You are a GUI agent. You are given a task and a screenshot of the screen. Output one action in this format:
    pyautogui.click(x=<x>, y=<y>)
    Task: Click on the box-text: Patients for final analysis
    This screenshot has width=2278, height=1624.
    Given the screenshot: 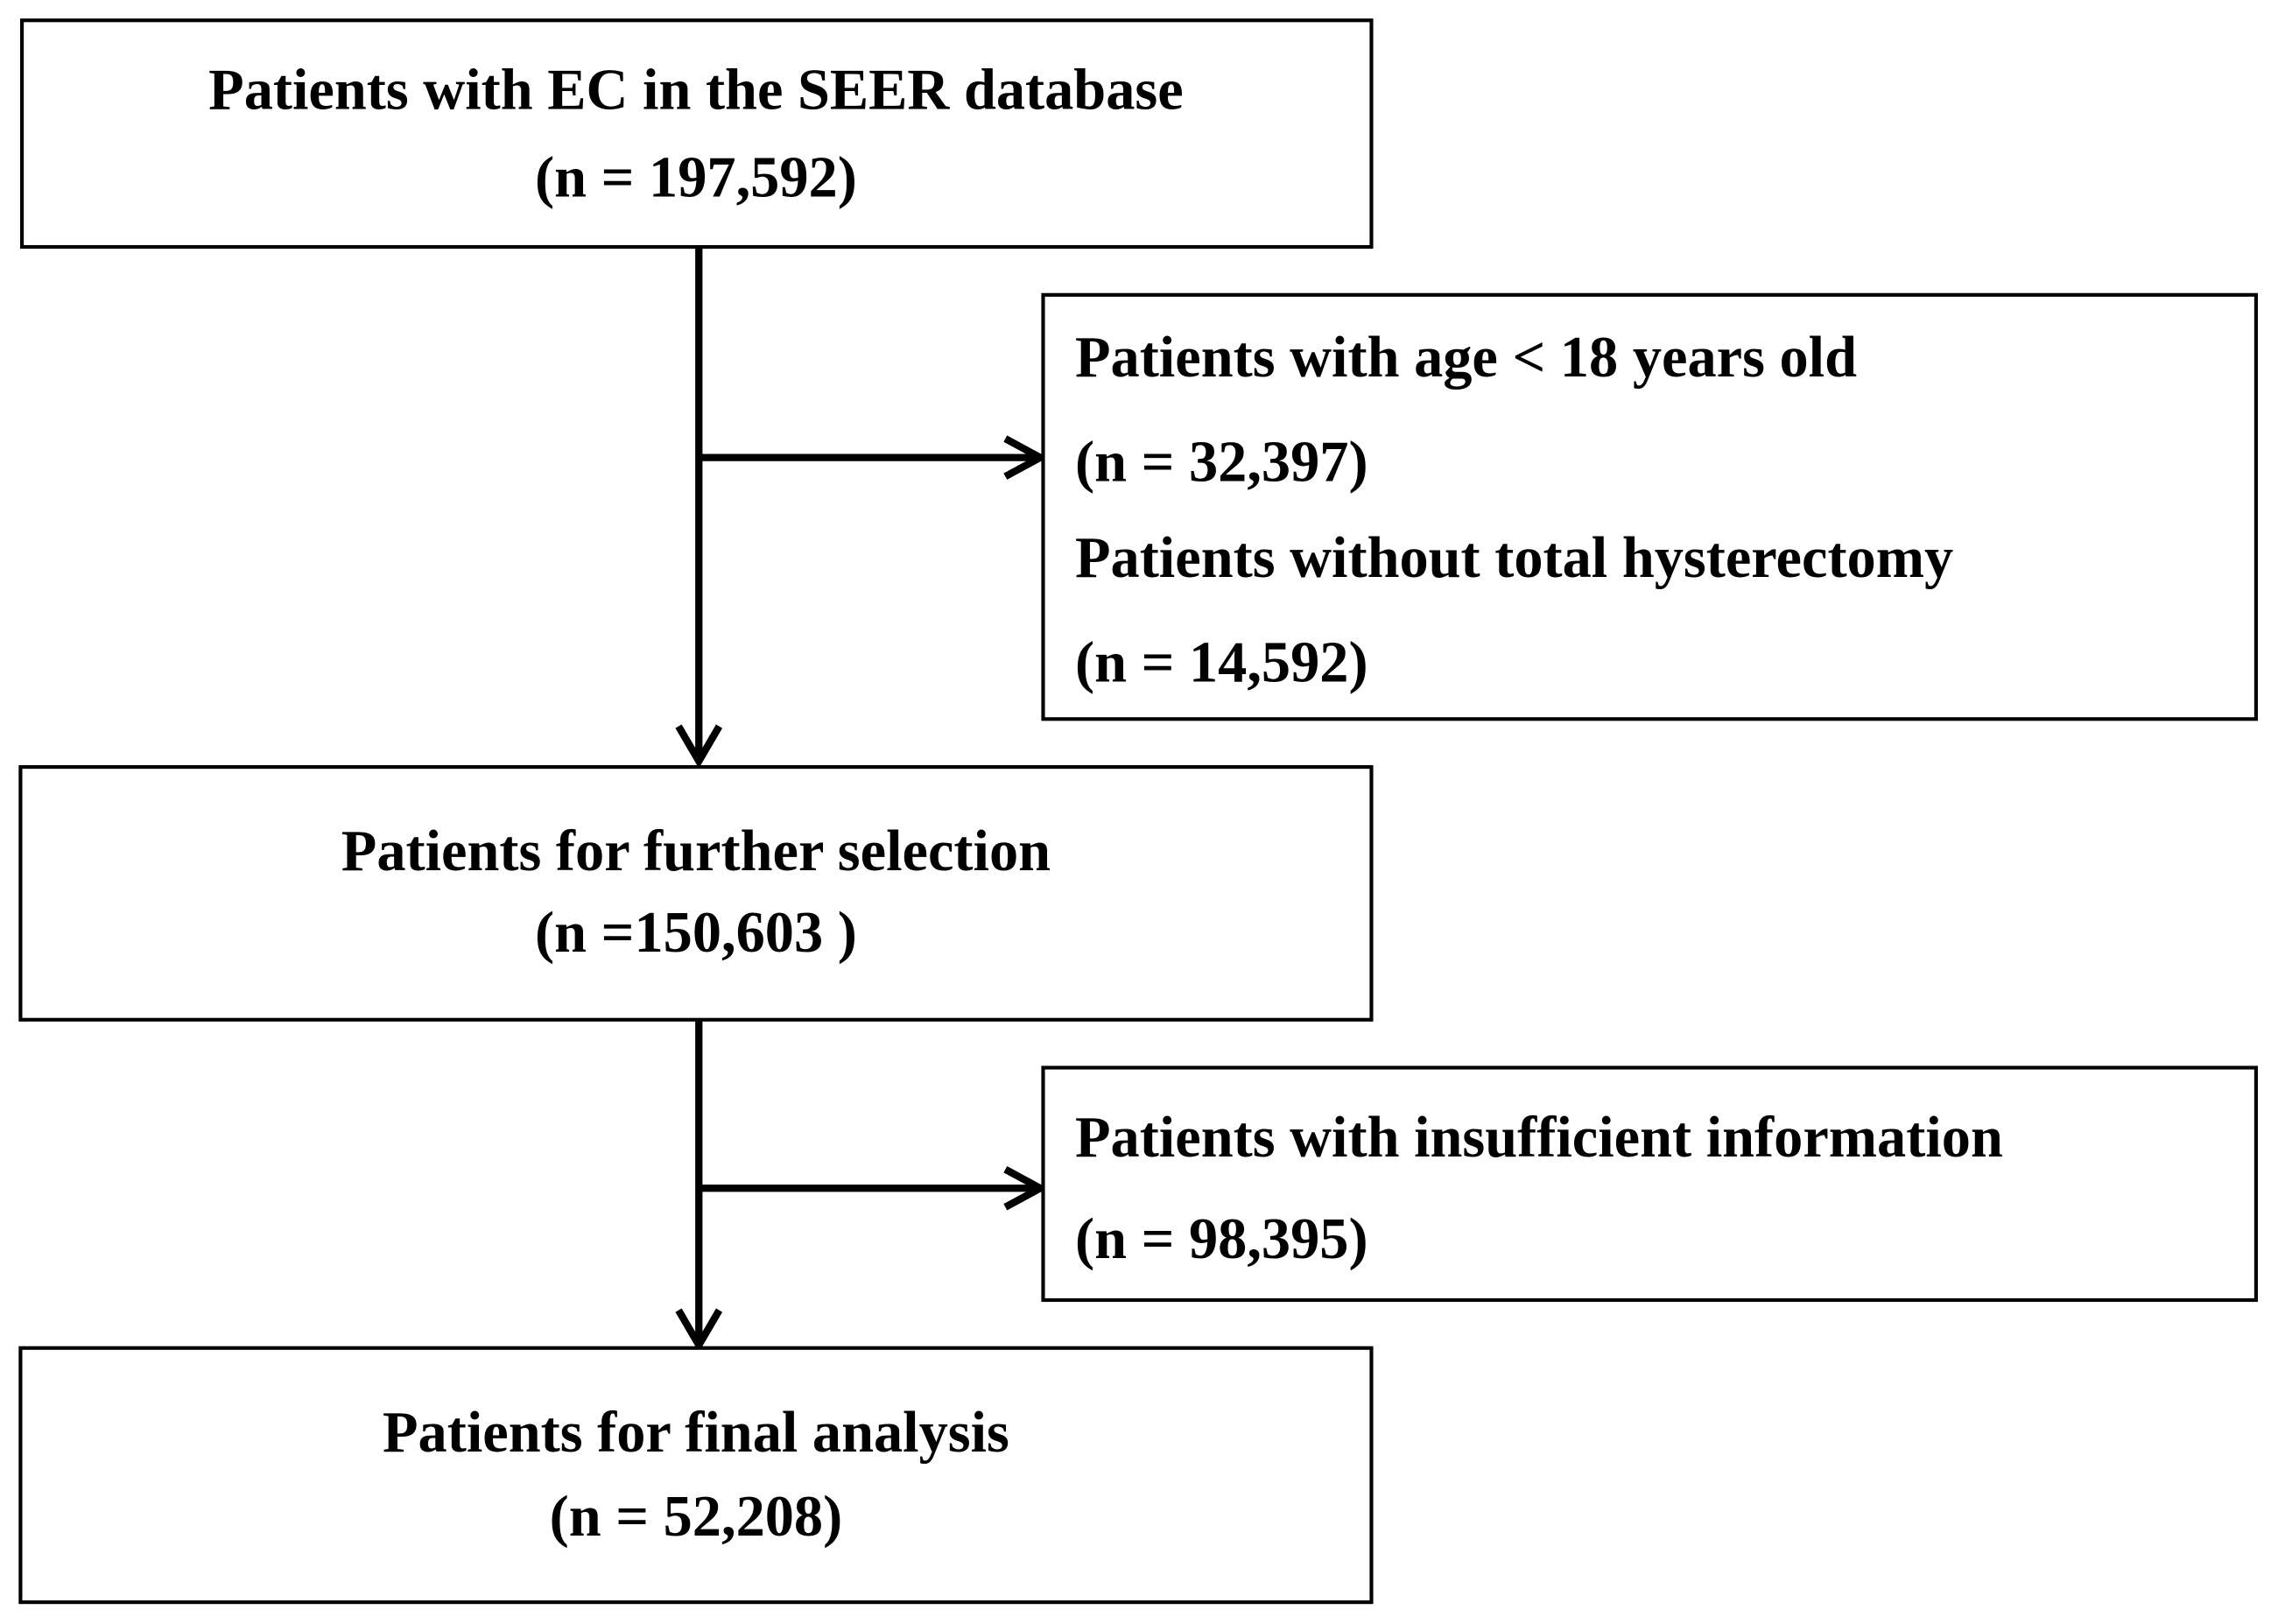 What is the action you would take?
    pyautogui.click(x=696, y=1433)
    